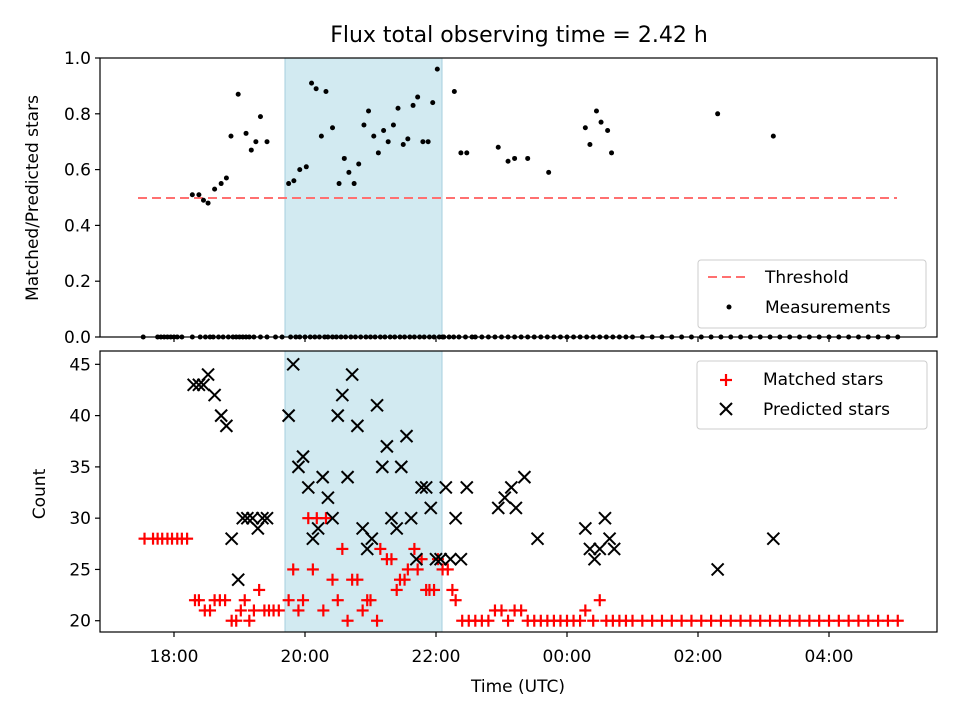 This screenshot has width=960, height=720. I want to click on predicted-legend-marker, so click(726, 409).